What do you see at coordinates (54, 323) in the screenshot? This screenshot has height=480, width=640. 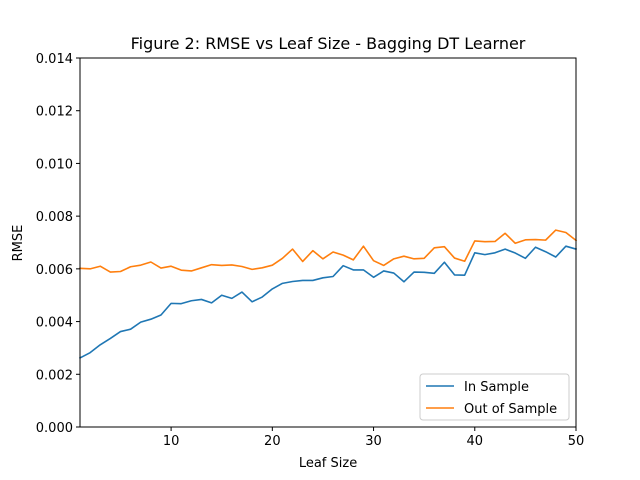 I see `y-tick-label: 0.004` at bounding box center [54, 323].